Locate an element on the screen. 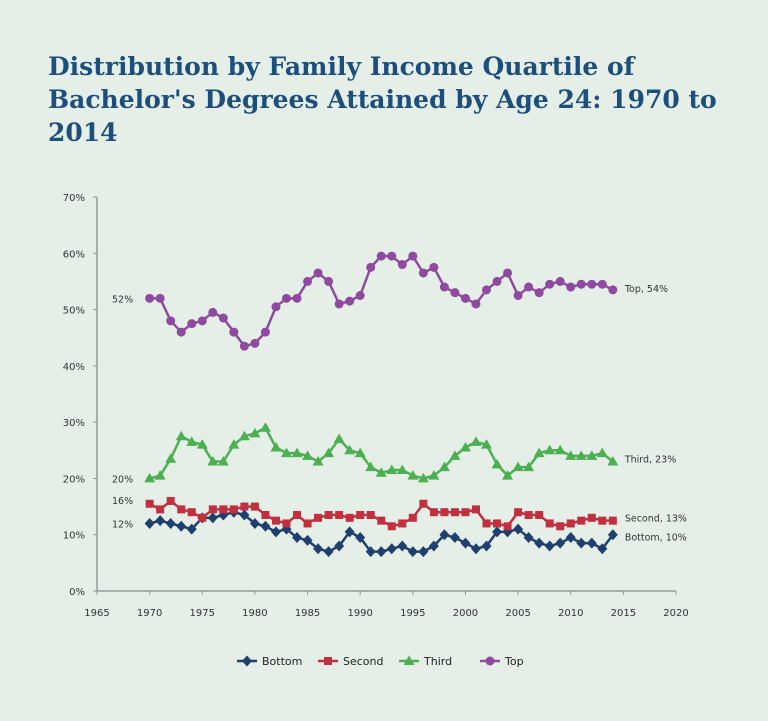  legend-marker-second is located at coordinates (328, 661).